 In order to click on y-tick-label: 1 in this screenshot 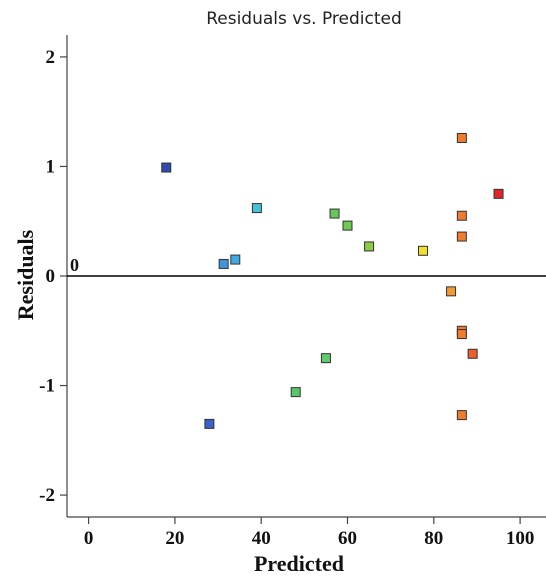, I will do `click(51, 166)`.